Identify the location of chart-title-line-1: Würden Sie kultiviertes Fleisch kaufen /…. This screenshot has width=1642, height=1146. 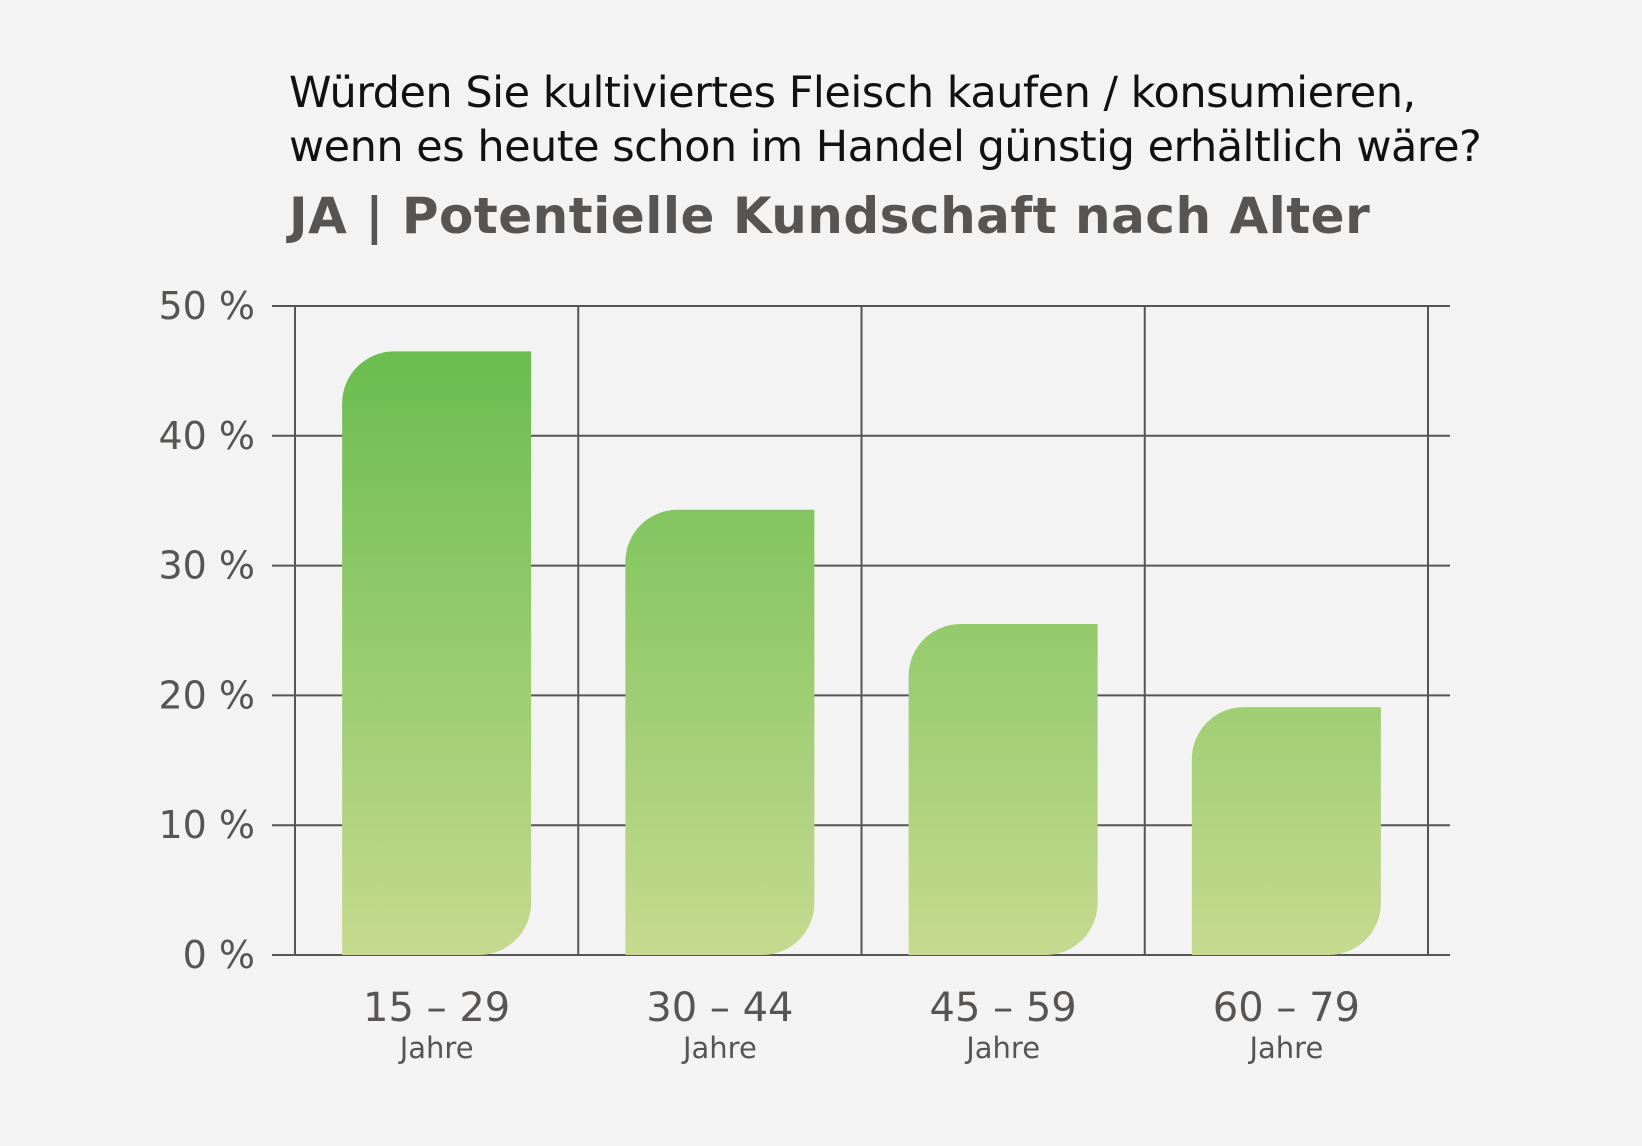
(852, 93).